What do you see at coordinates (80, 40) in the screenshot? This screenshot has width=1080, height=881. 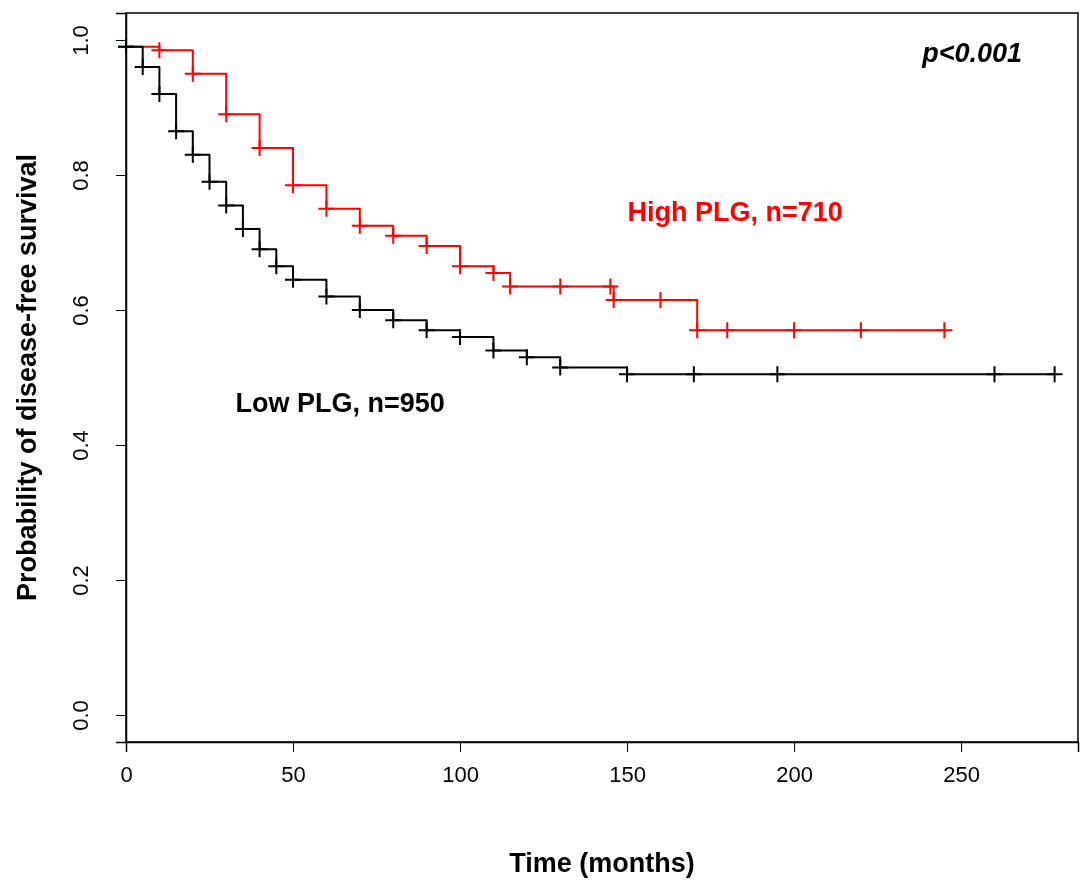 I see `y-tick-label: 1.0` at bounding box center [80, 40].